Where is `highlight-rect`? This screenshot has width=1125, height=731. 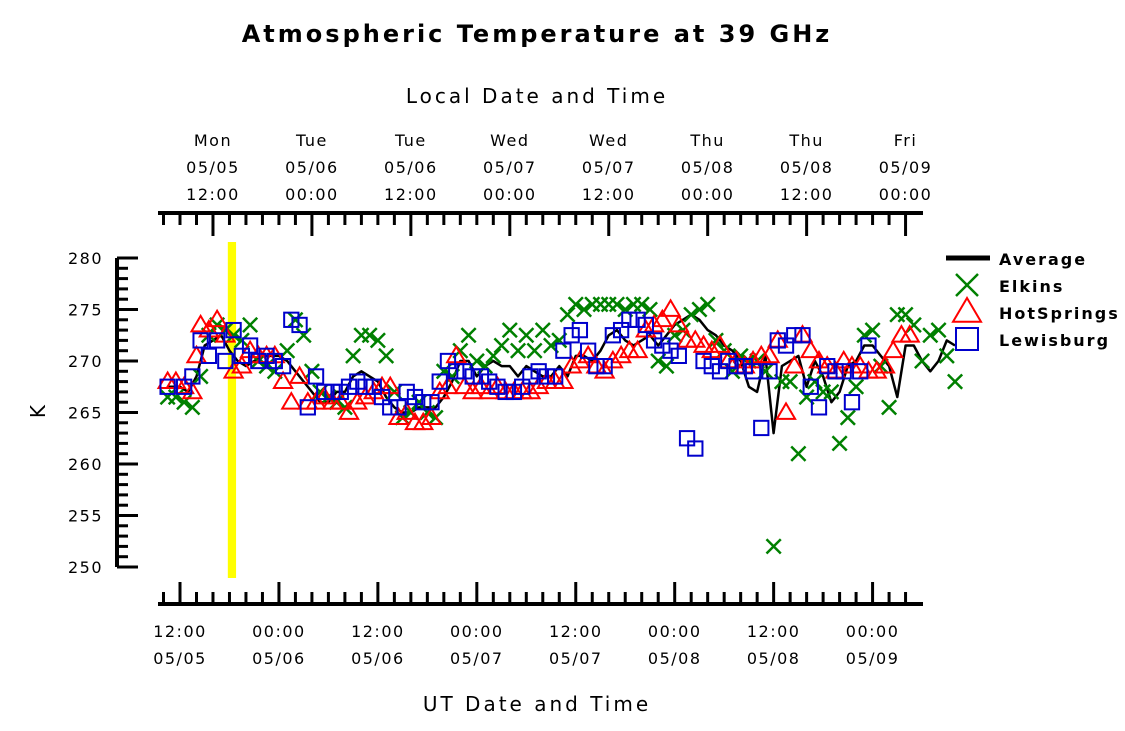
highlight-rect is located at coordinates (232, 410).